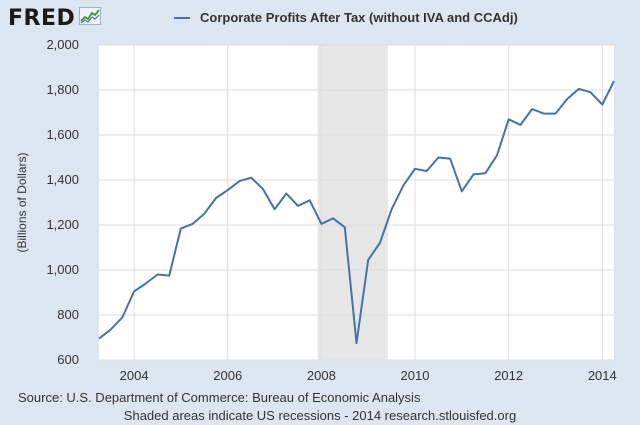  I want to click on logo-text: FRED, so click(42, 18).